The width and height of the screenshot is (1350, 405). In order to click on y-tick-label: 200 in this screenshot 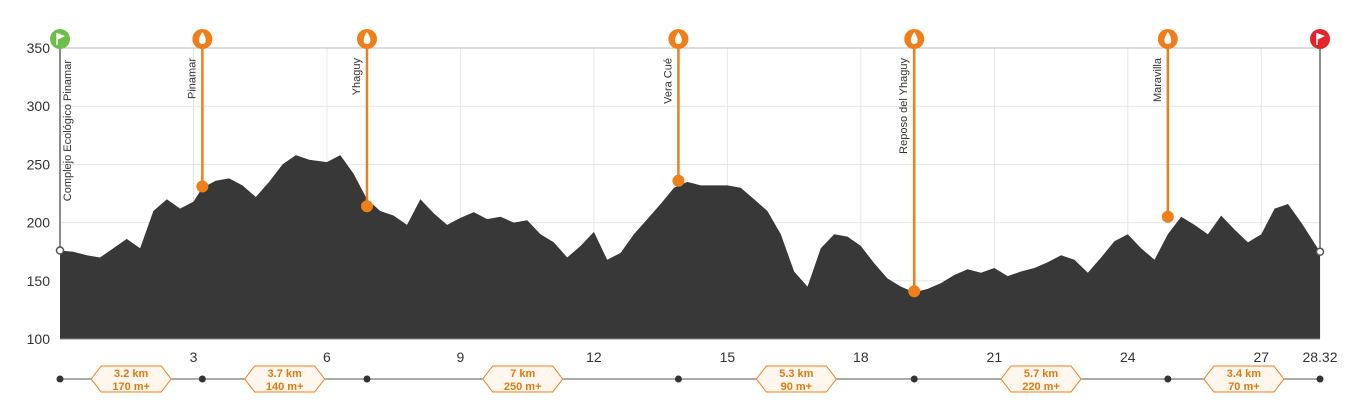, I will do `click(39, 223)`.